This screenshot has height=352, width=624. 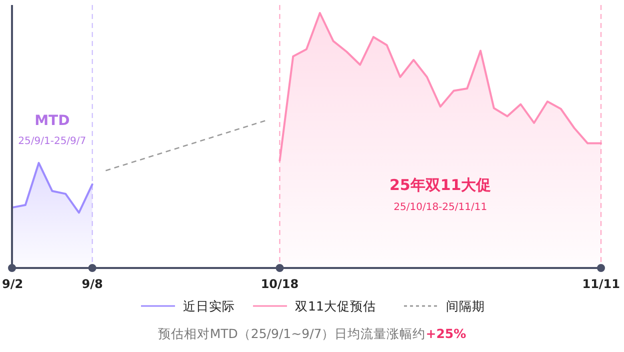 I want to click on legend-label: 近日实际, so click(x=209, y=306).